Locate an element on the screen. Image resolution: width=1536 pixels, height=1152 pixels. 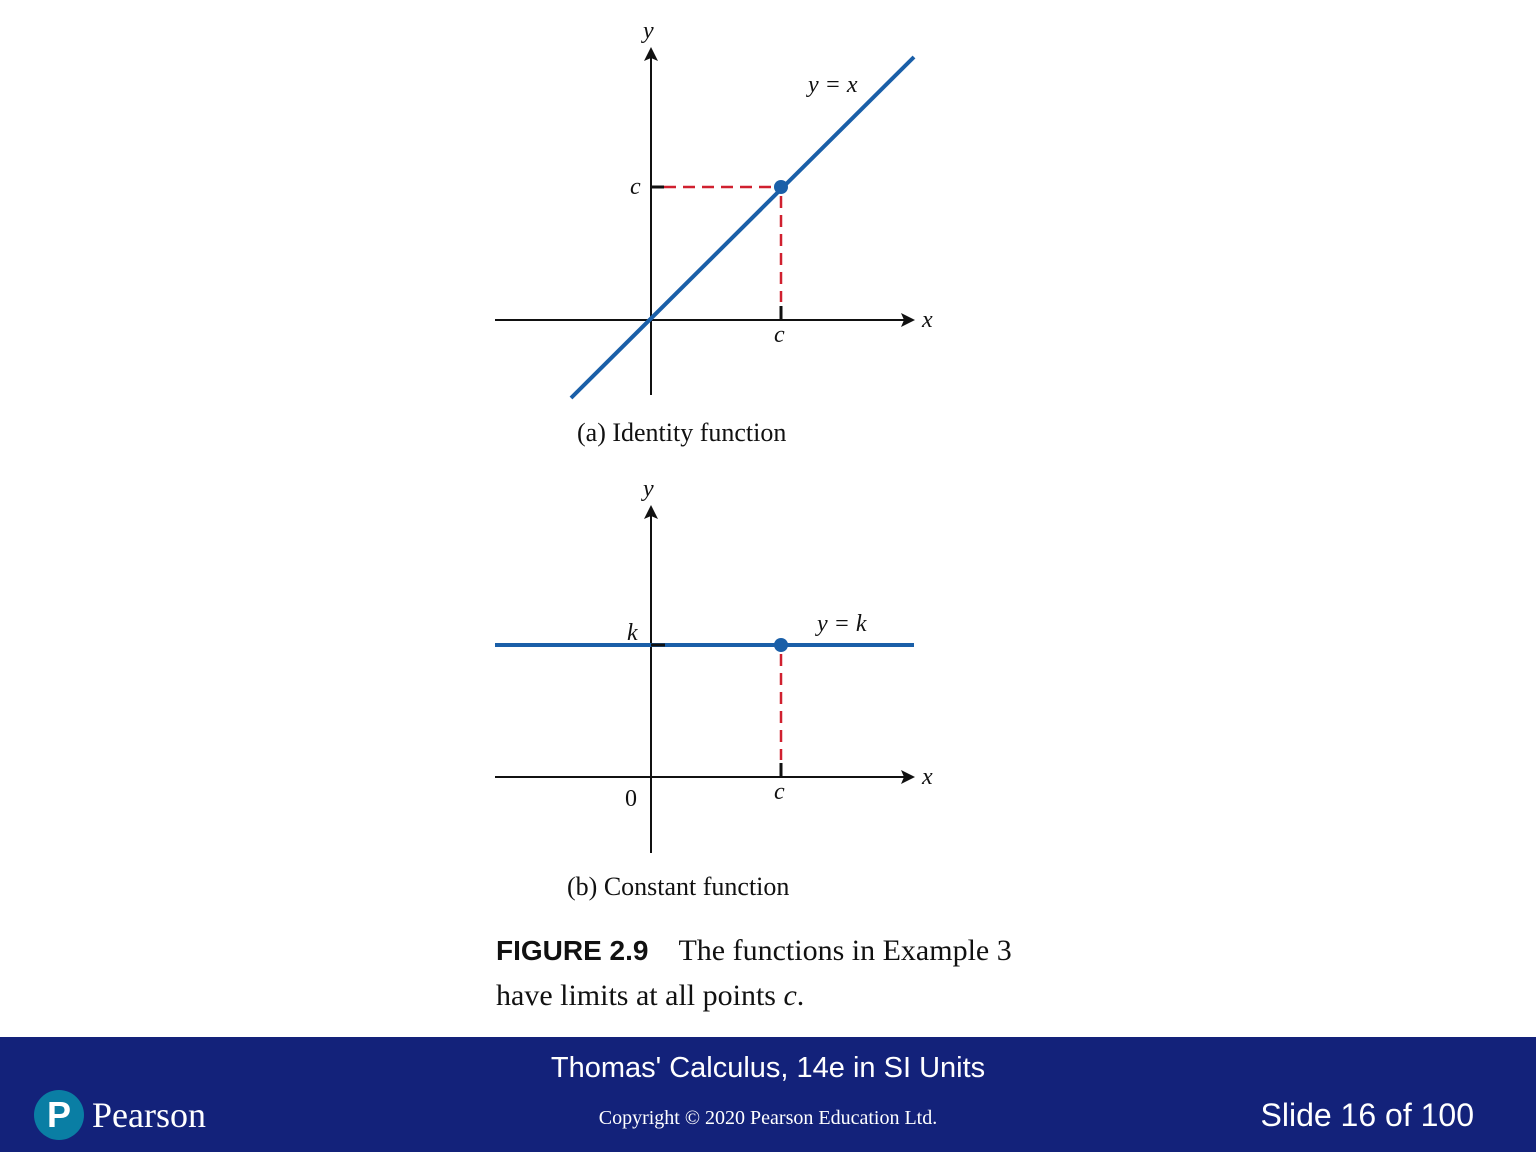
panel-b-y-axis-label: y is located at coordinates (647, 489).